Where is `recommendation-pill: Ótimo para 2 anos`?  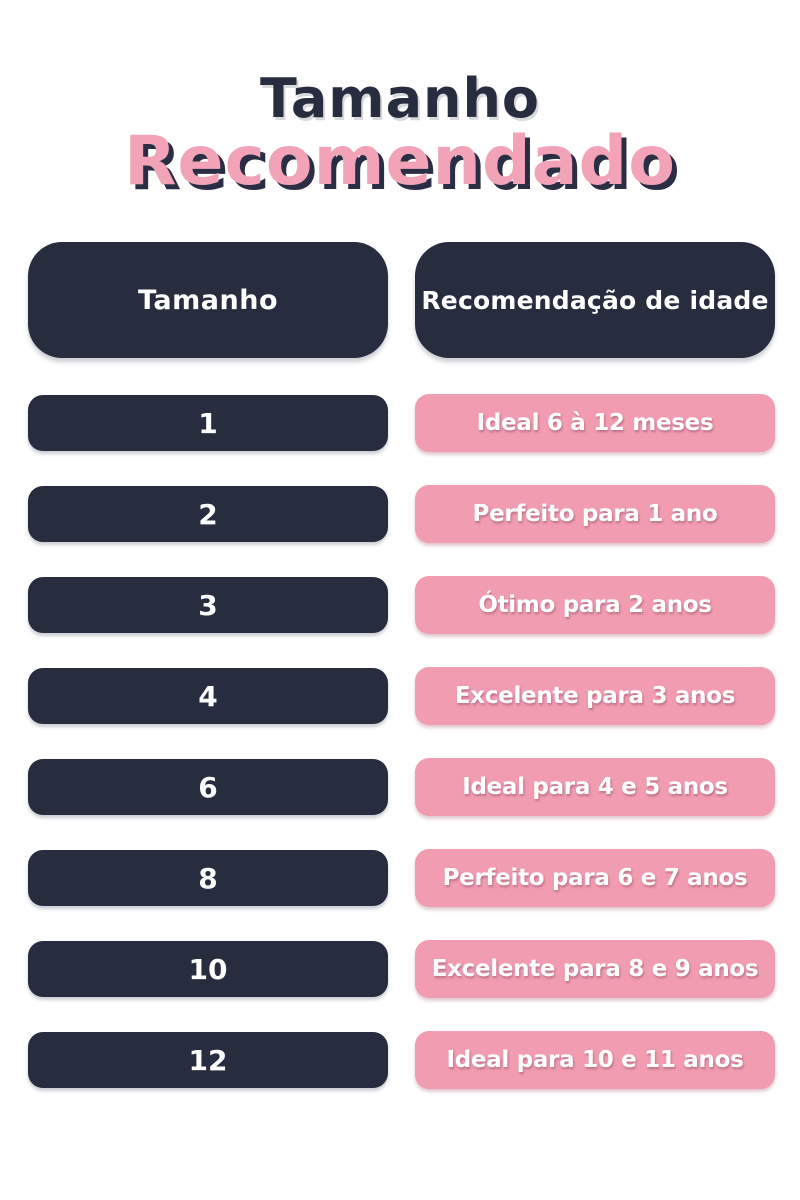 recommendation-pill: Ótimo para 2 anos is located at coordinates (595, 605).